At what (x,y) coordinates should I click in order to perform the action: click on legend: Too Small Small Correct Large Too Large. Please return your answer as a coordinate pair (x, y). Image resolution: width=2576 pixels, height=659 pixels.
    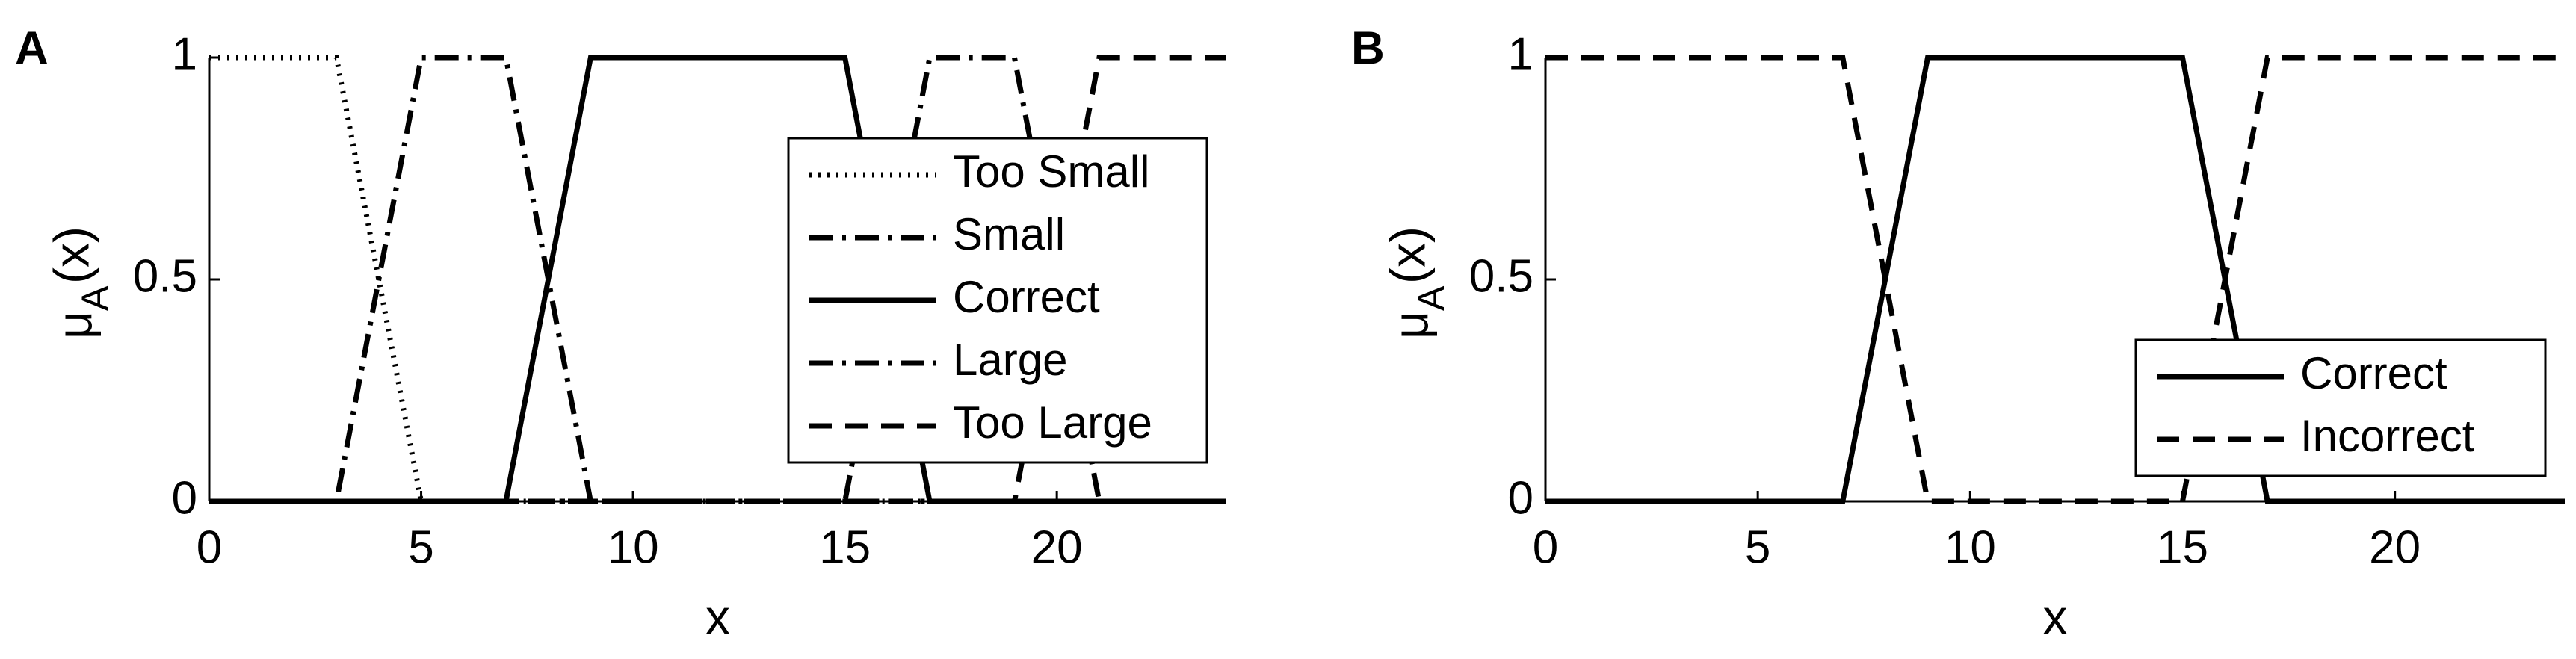
    Looking at the image, I should click on (997, 300).